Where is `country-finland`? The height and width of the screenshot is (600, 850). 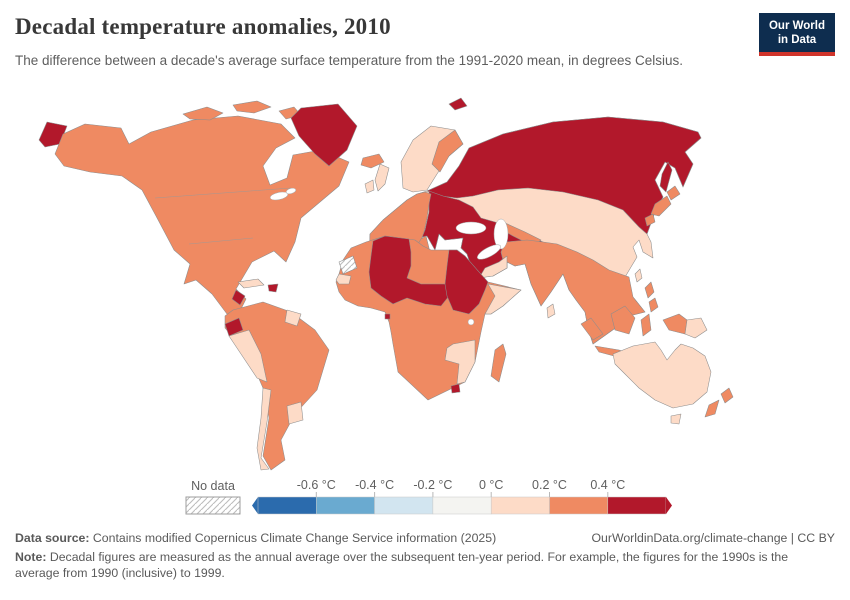 country-finland is located at coordinates (447, 151).